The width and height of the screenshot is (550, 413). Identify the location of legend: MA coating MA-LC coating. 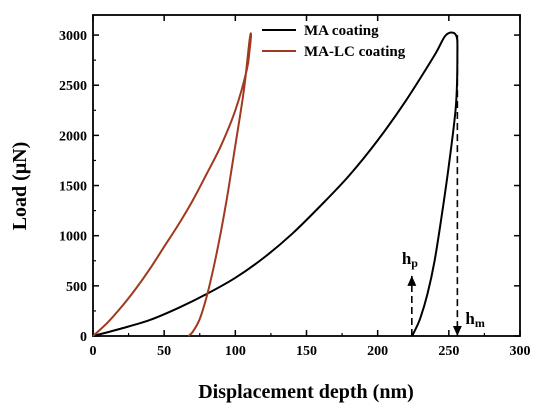
(334, 41).